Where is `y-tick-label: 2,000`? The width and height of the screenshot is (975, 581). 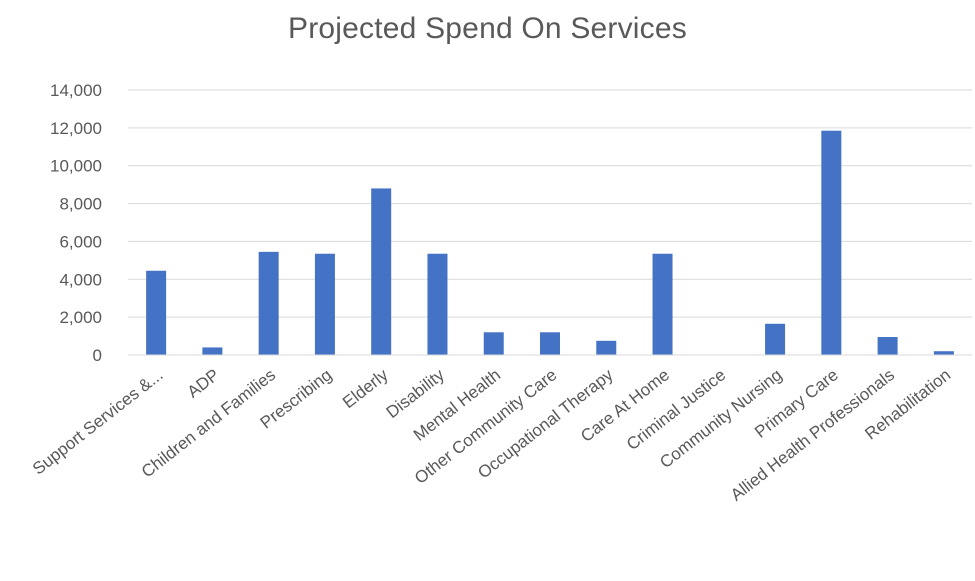
y-tick-label: 2,000 is located at coordinates (80, 317).